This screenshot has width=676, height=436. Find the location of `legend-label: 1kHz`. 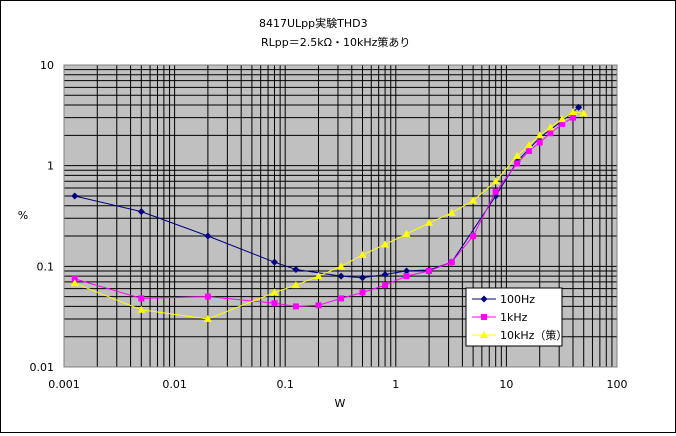

legend-label: 1kHz is located at coordinates (514, 317).